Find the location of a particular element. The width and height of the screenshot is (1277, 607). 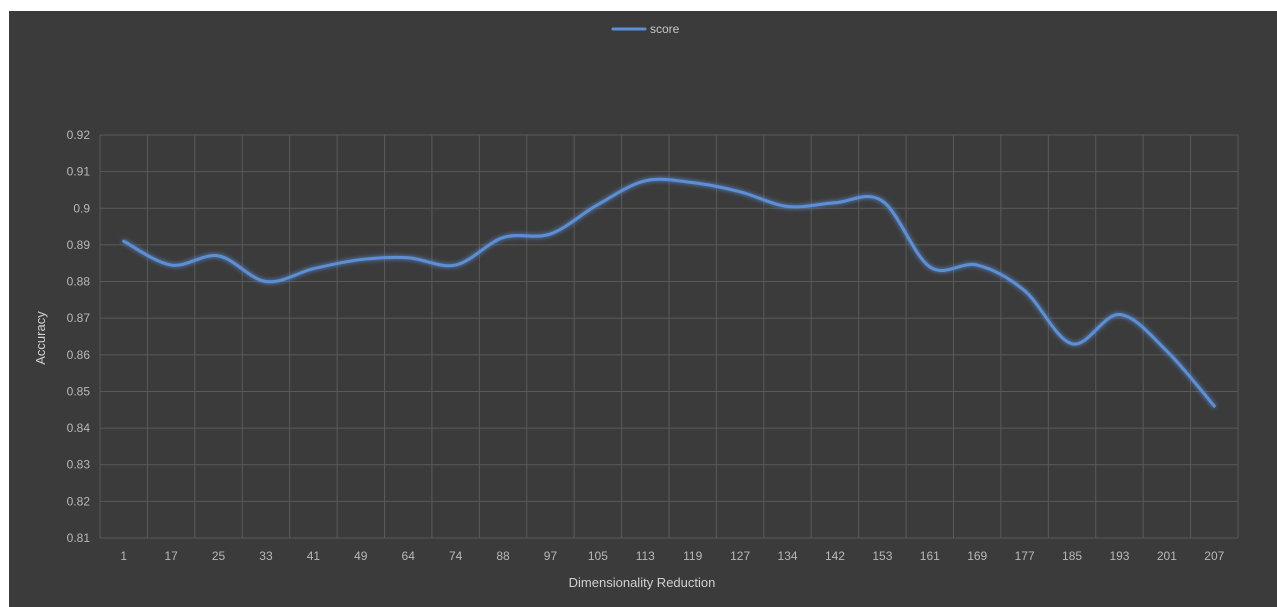

x-tick-label: 119 is located at coordinates (692, 556).